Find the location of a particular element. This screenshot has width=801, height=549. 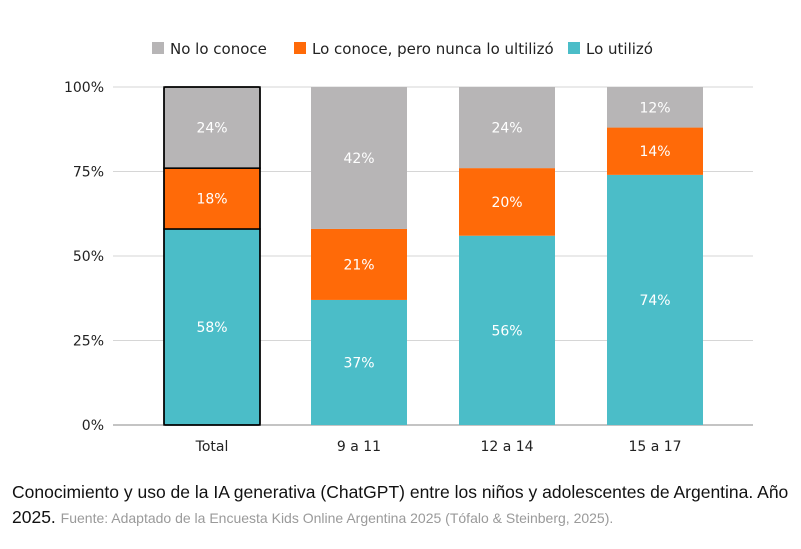

data-label: 56% is located at coordinates (506, 331).